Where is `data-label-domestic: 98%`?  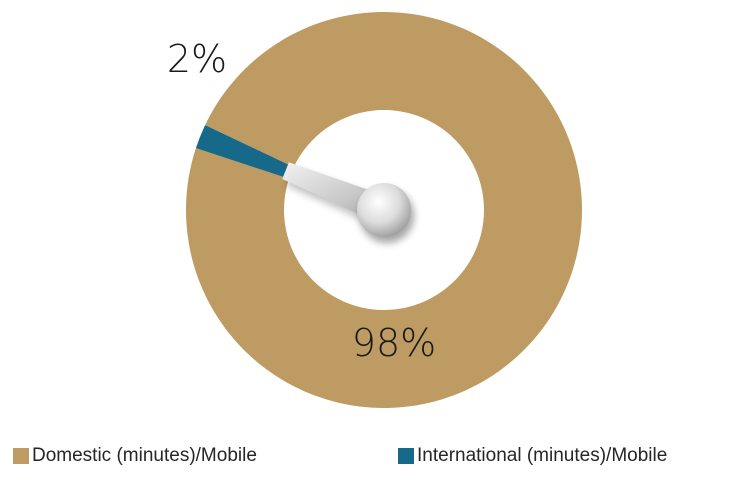 data-label-domestic: 98% is located at coordinates (394, 343).